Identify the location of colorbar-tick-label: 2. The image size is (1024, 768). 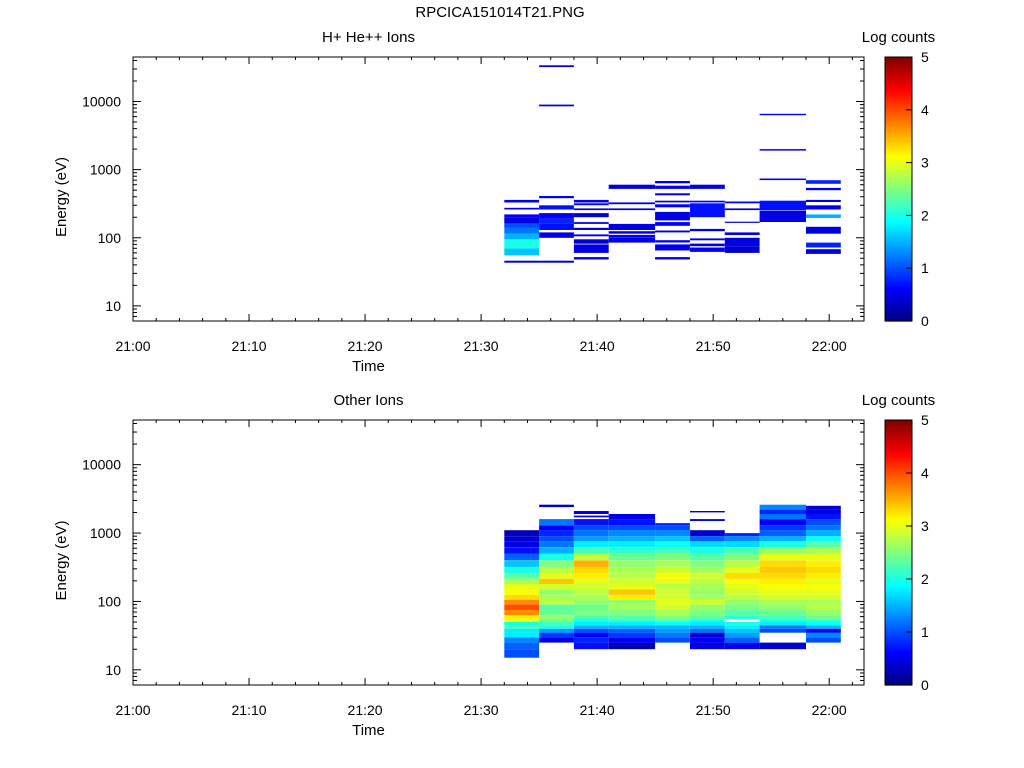
(925, 215).